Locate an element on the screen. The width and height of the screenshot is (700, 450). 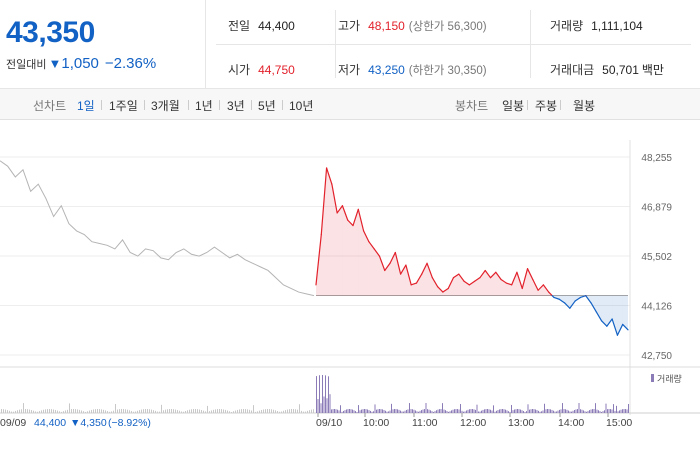
stat-value: 48,150 is located at coordinates (386, 25).